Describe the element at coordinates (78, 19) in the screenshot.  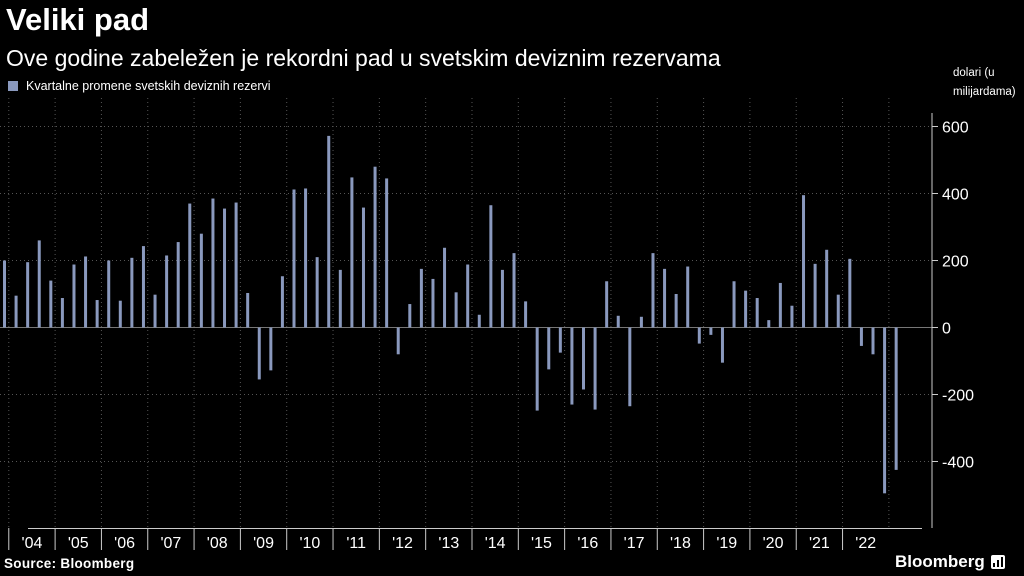
I see `chart-title: Veliki pad` at that location.